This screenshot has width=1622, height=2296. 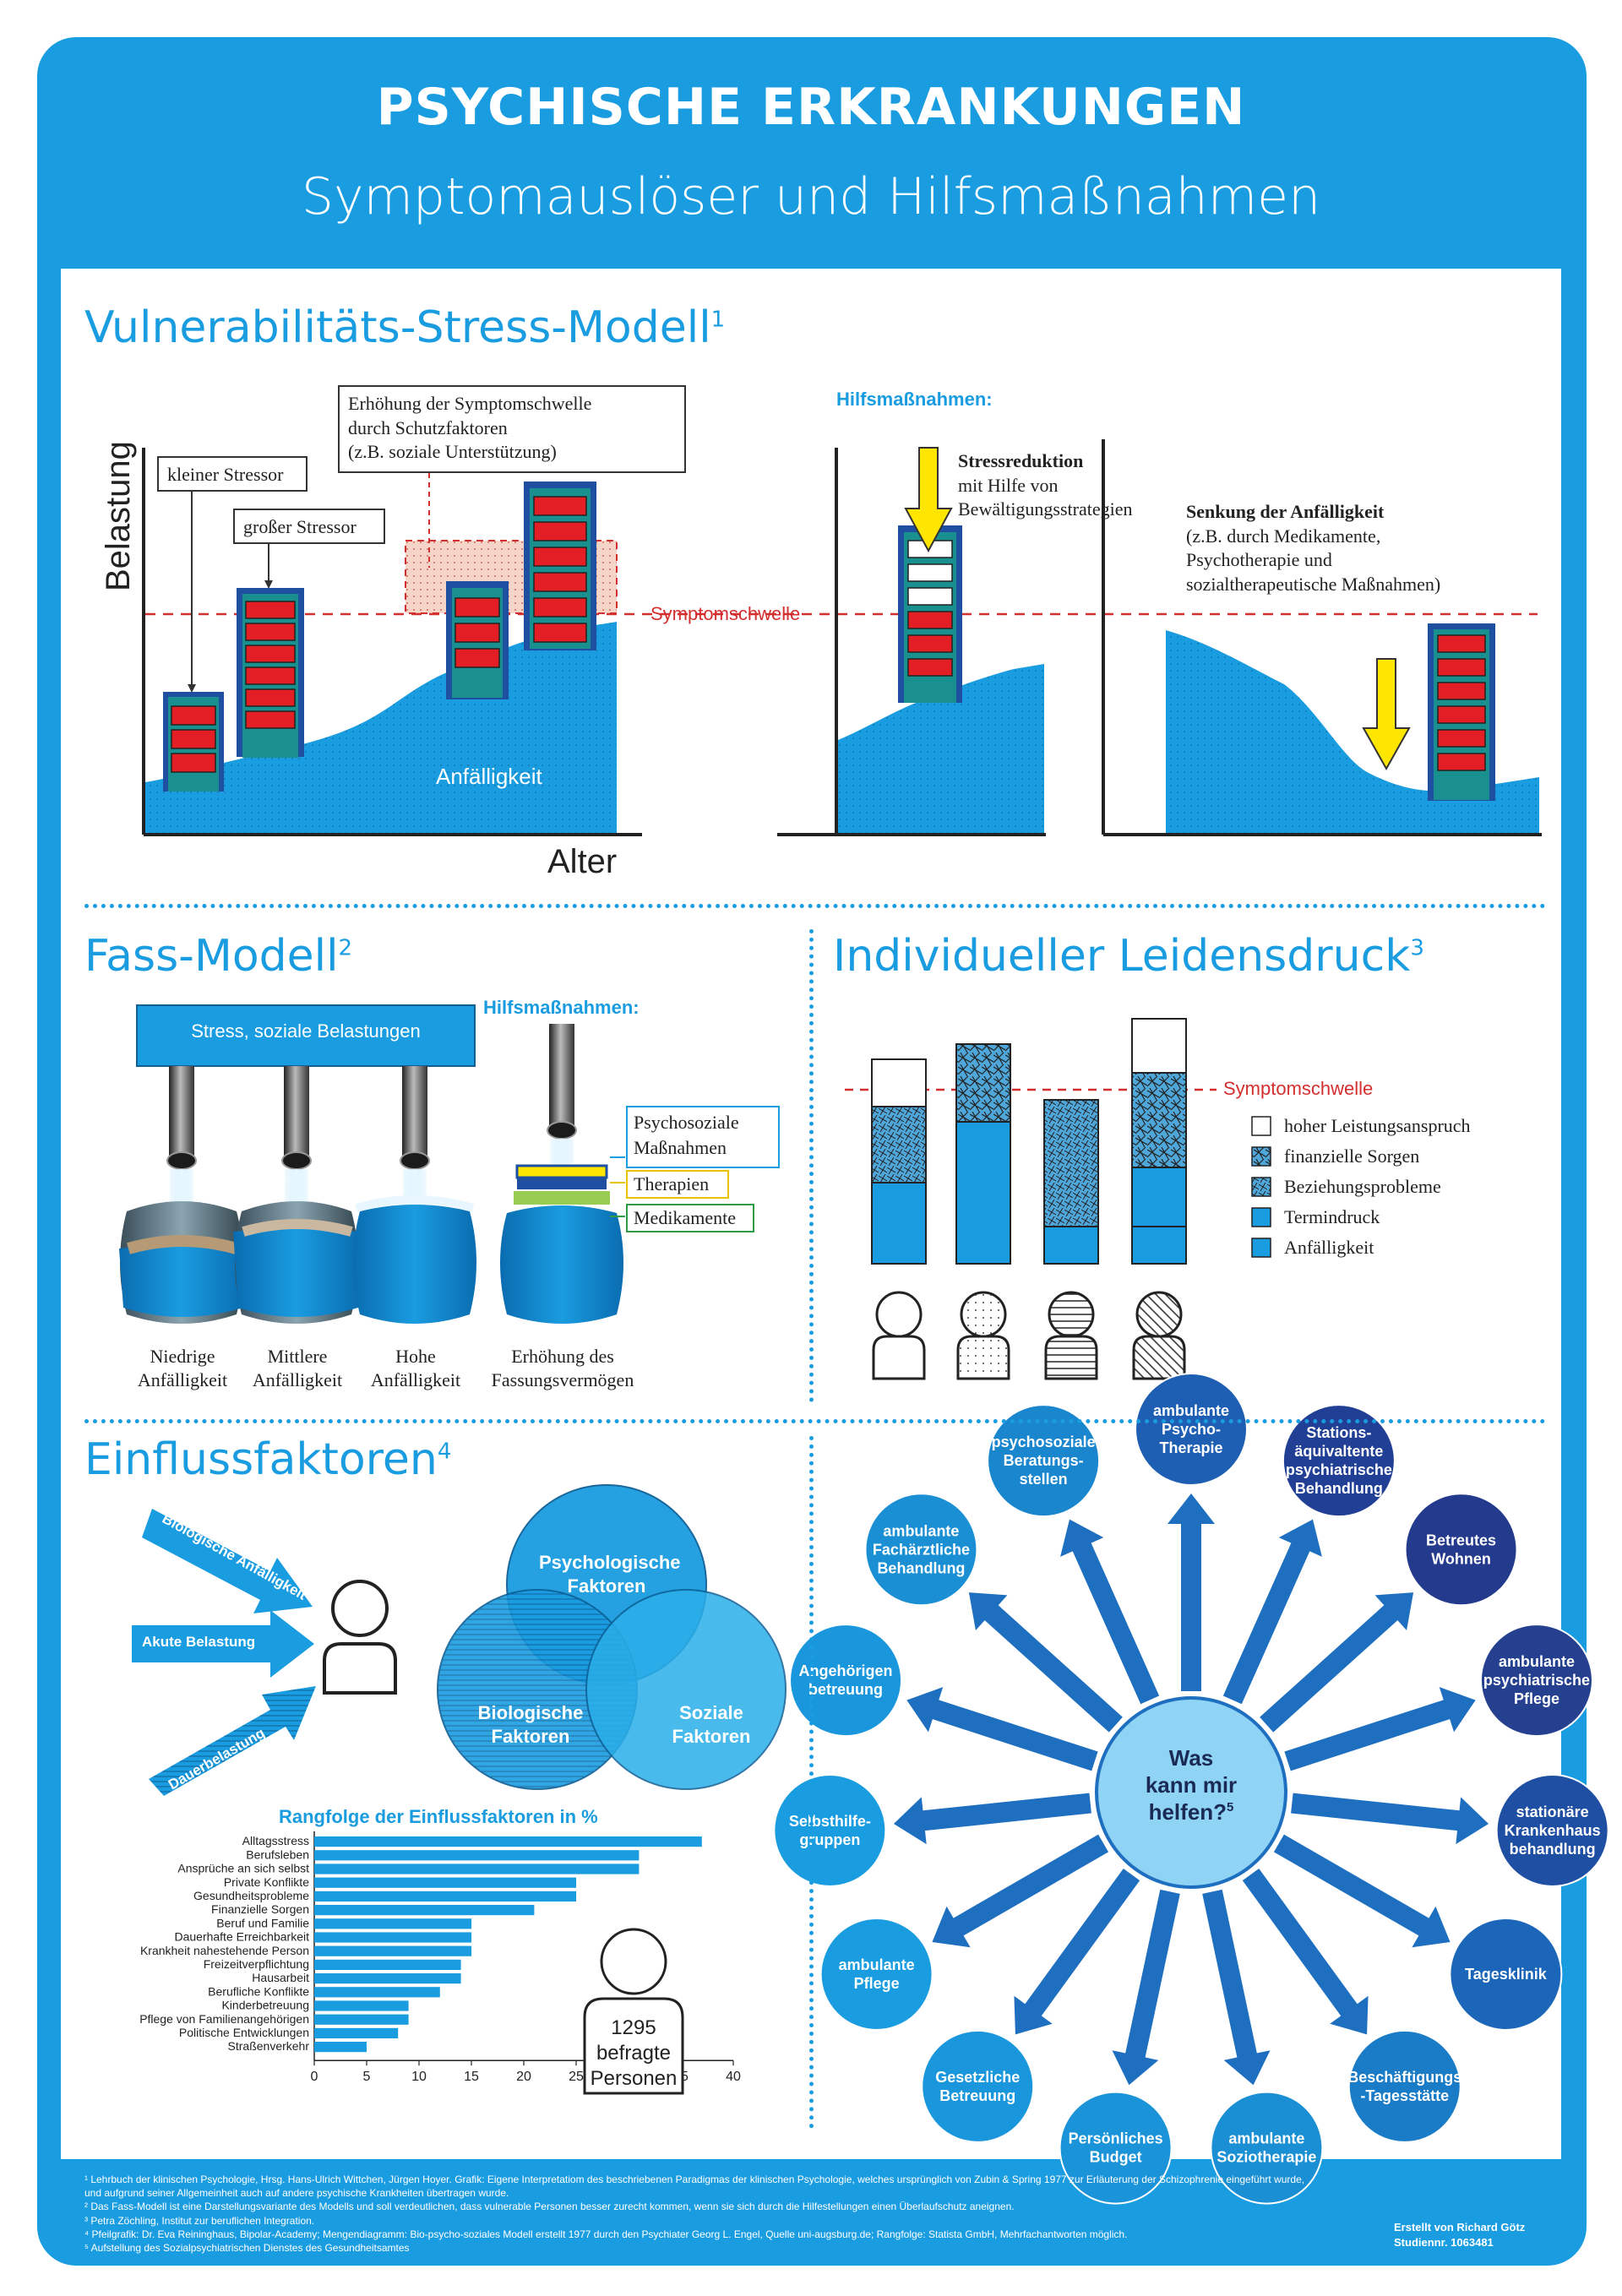 I want to click on chart-tick-label: 0, so click(x=315, y=2077).